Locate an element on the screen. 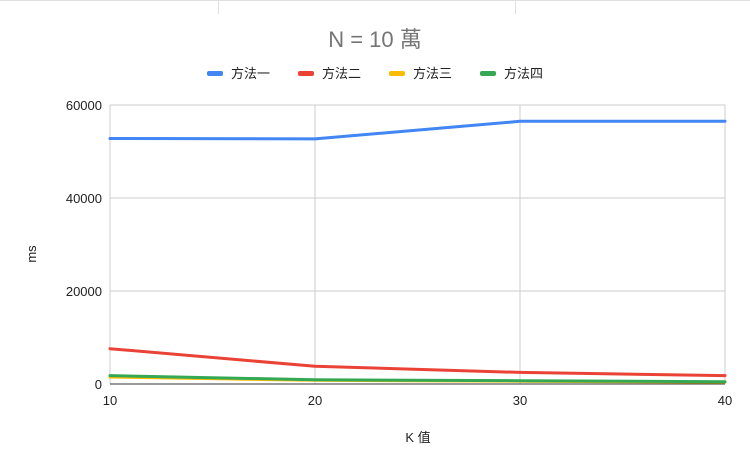  legend-item: 方法三 is located at coordinates (420, 73).